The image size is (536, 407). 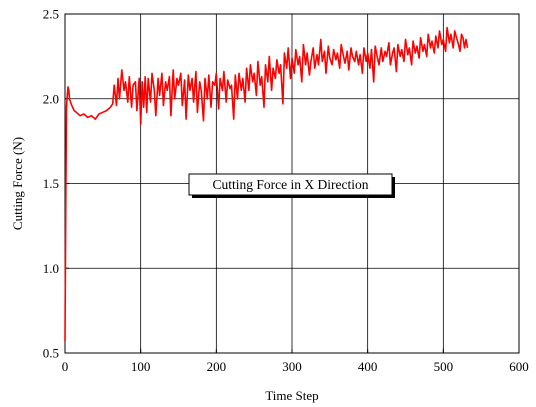 I want to click on annotation-frame, so click(x=290, y=184).